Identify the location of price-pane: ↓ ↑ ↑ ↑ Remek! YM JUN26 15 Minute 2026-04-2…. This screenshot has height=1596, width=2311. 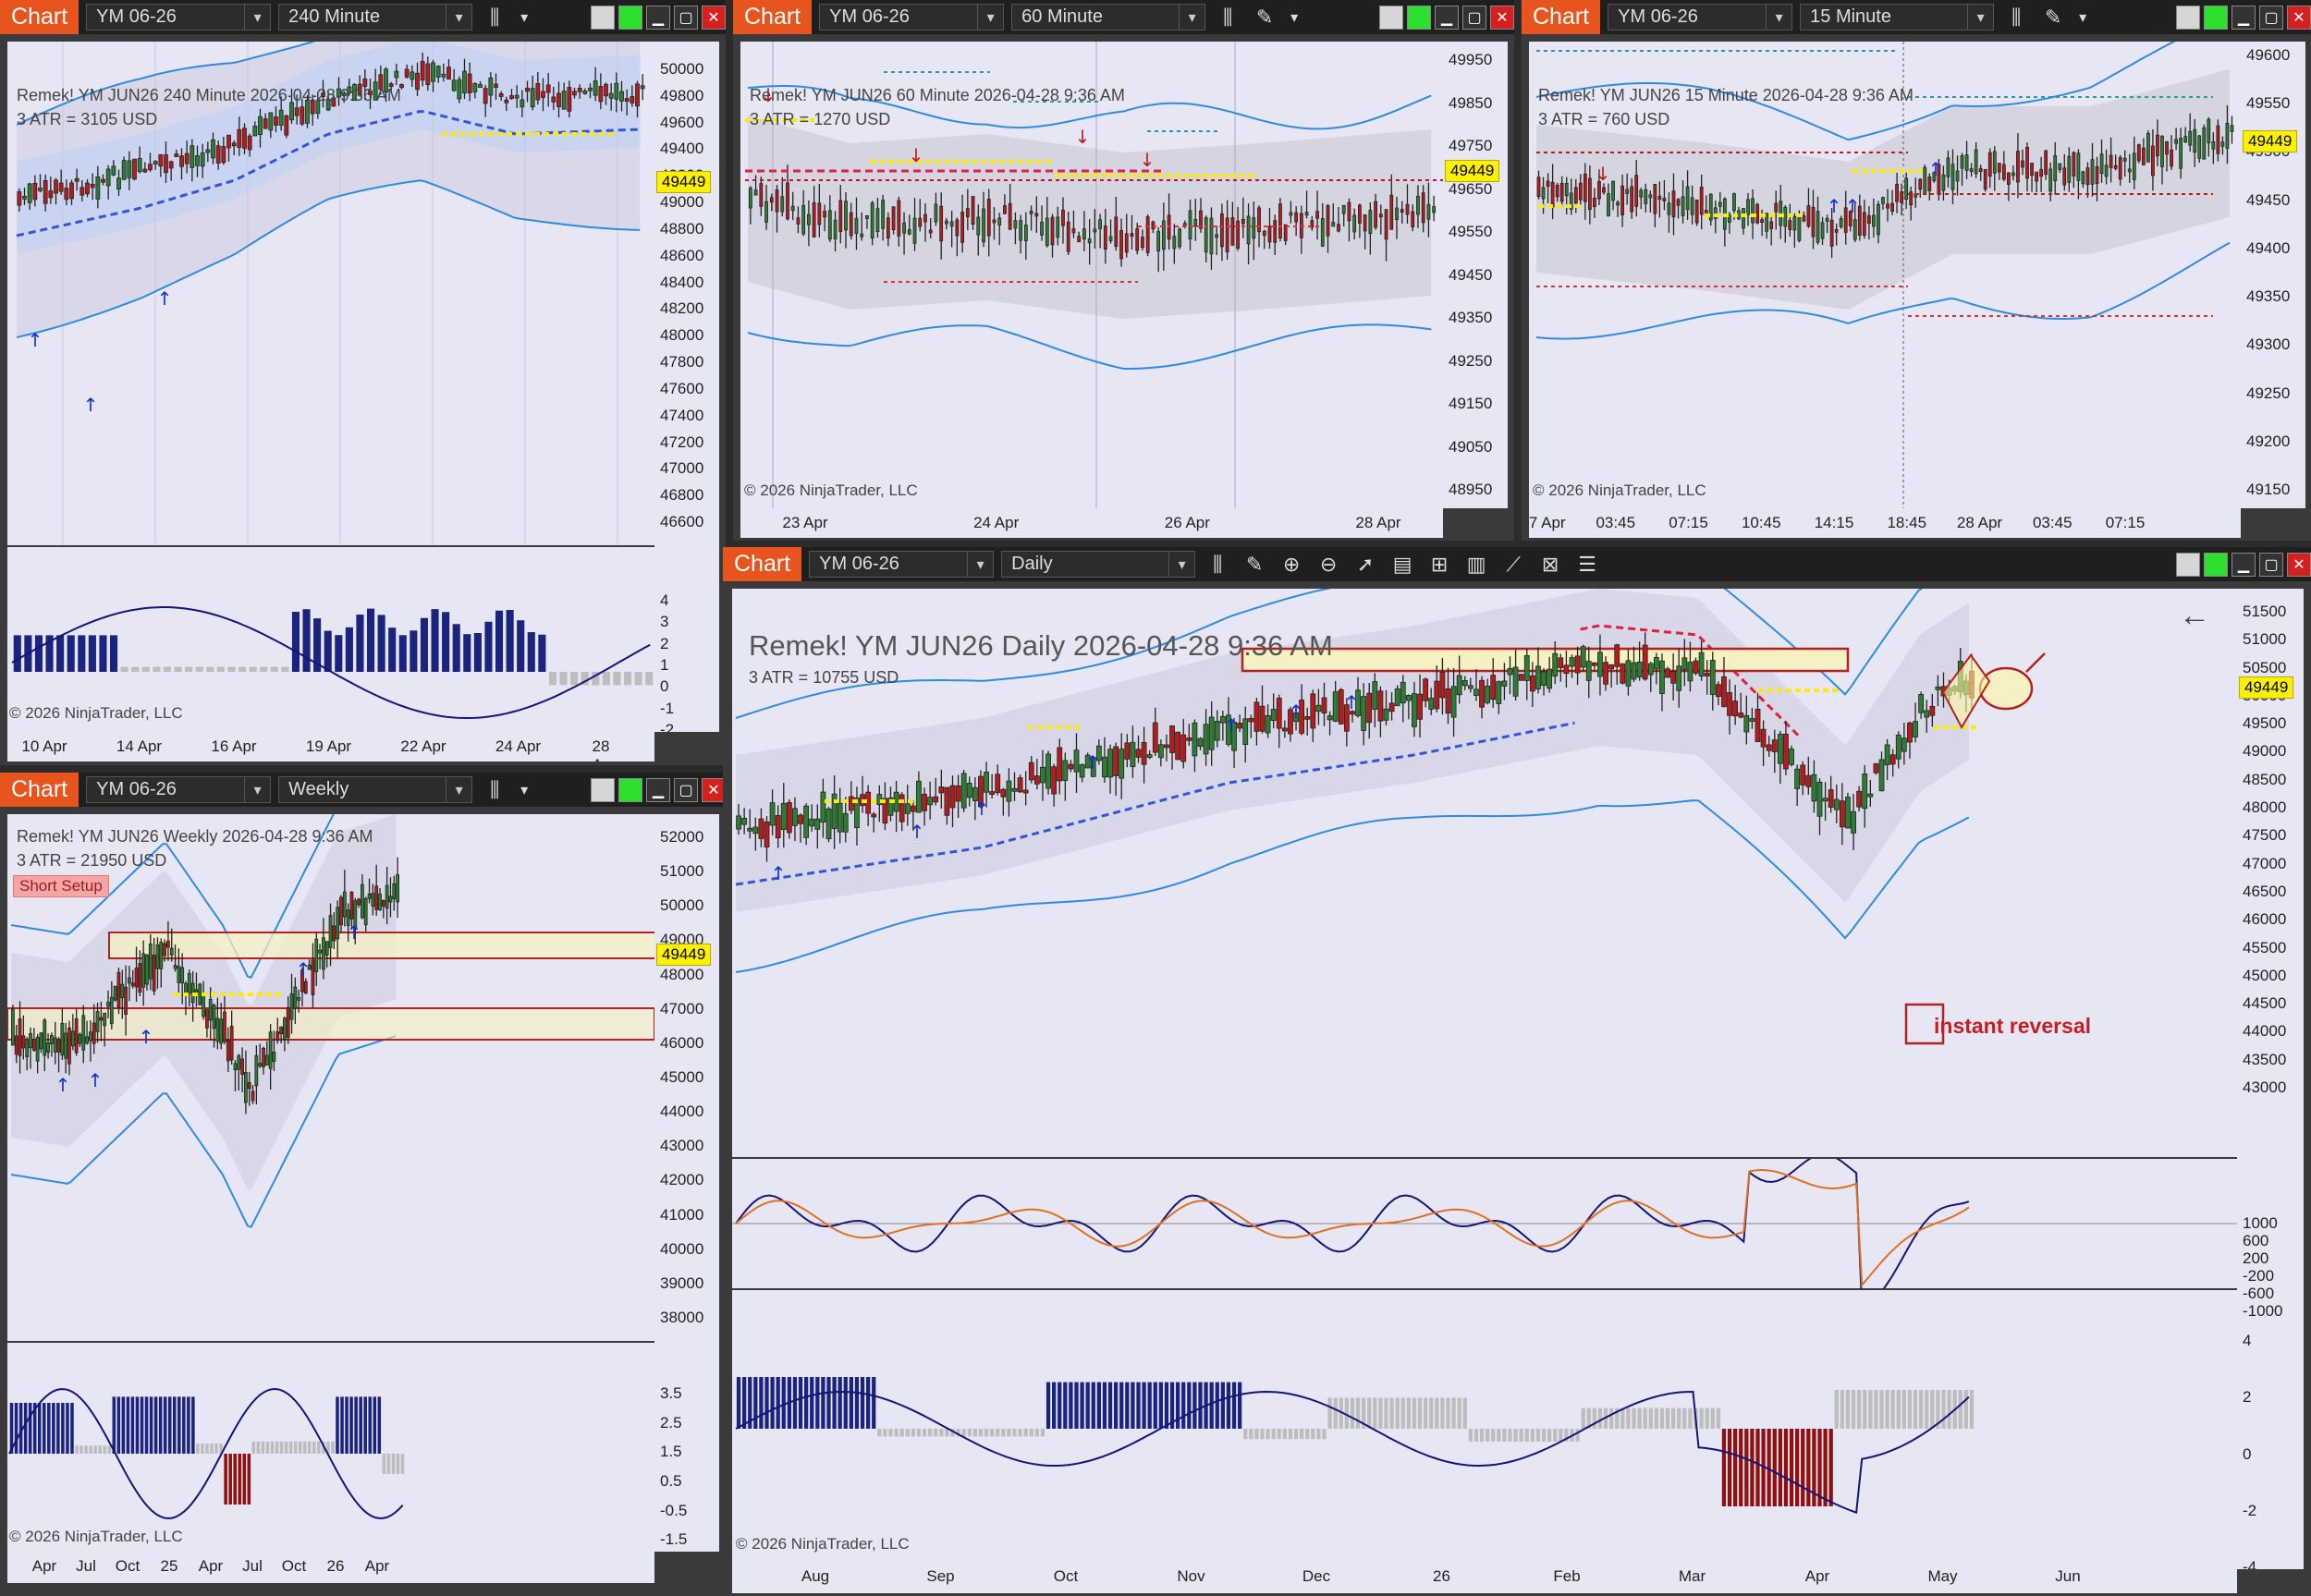
(1885, 275).